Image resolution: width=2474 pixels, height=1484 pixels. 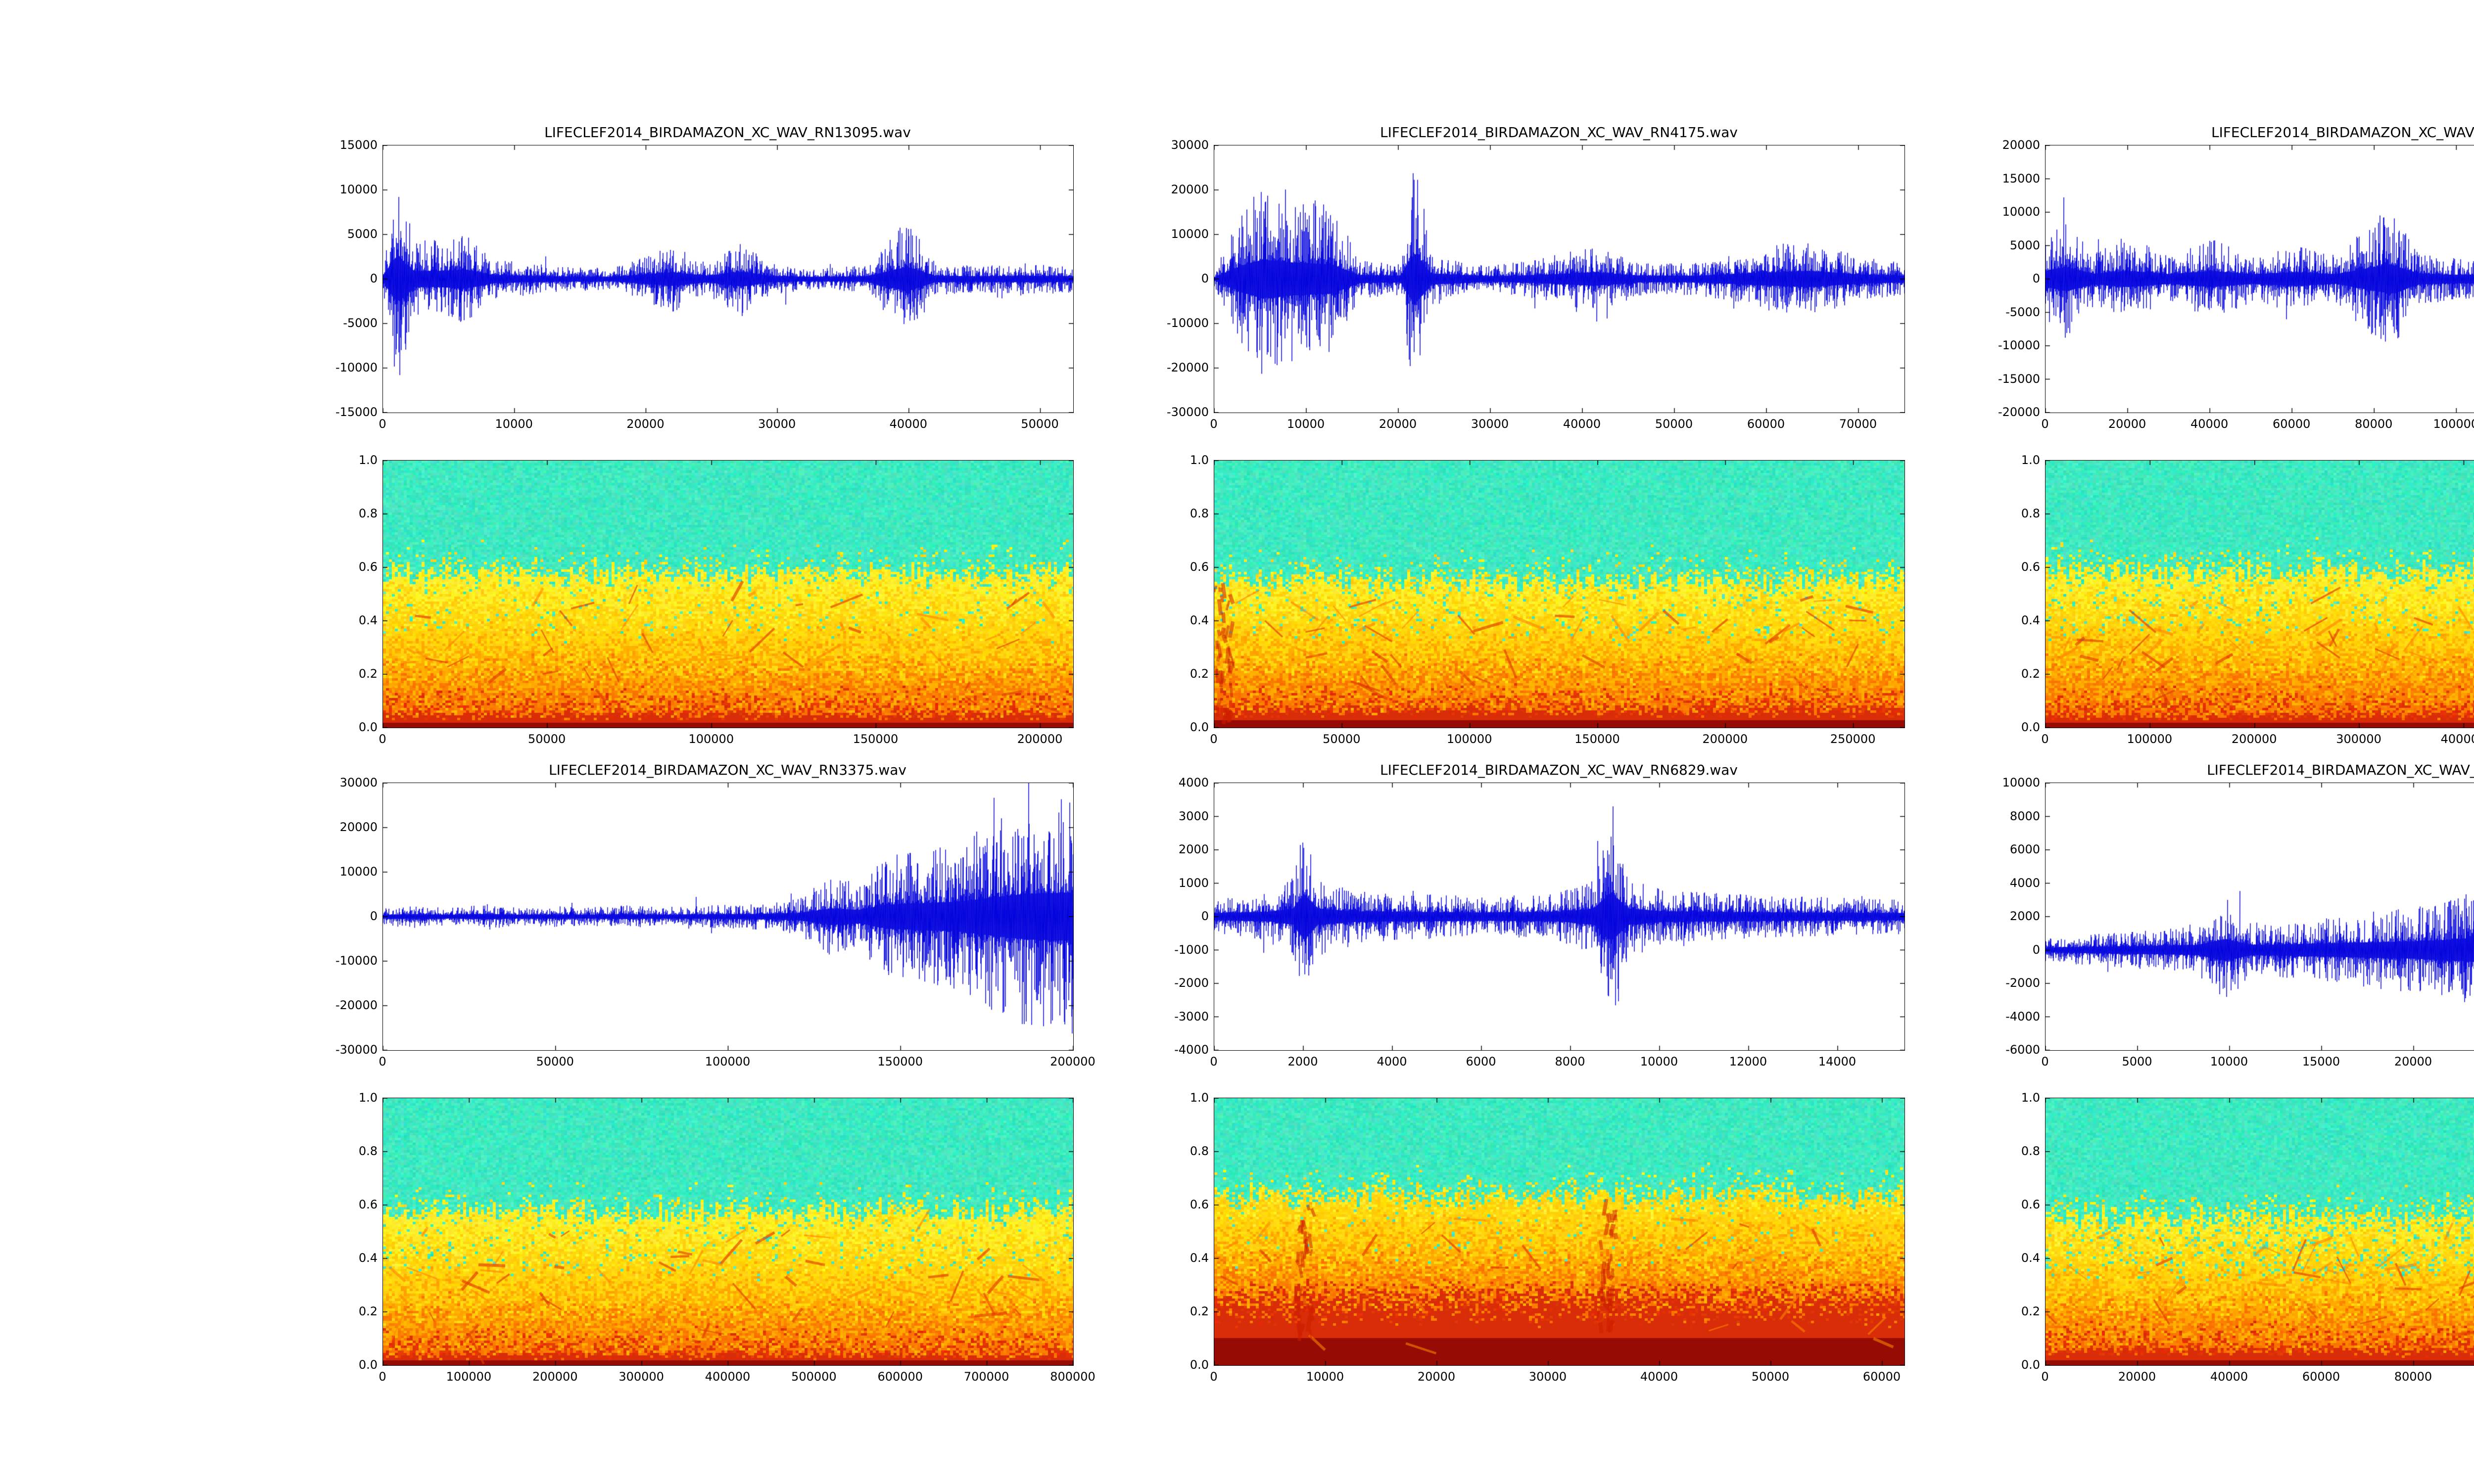 I want to click on x-tick-label: 600000, so click(x=900, y=1377).